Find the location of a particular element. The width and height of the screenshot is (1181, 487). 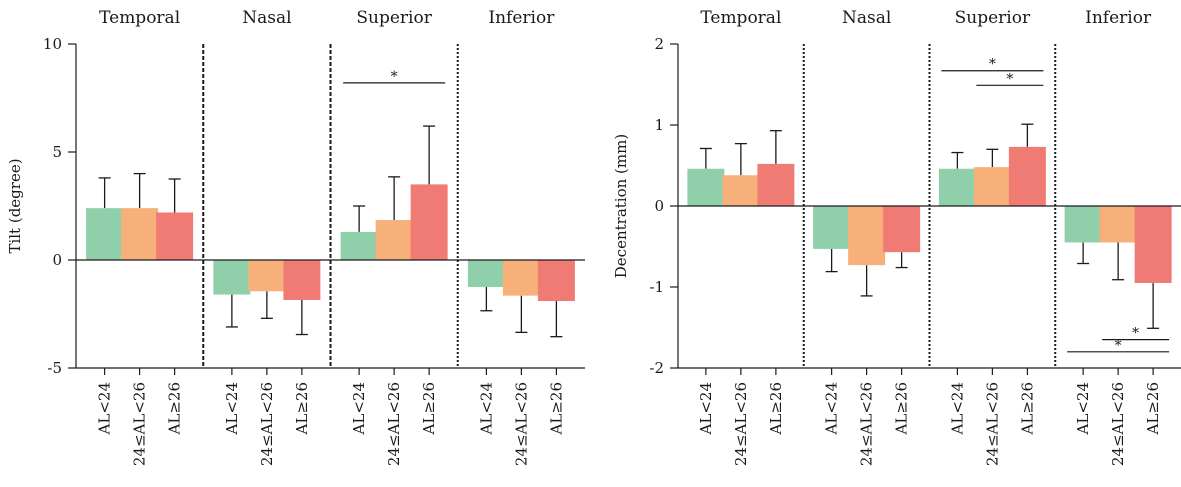

y-axis-label: Decentration (mm) is located at coordinates (621, 206).